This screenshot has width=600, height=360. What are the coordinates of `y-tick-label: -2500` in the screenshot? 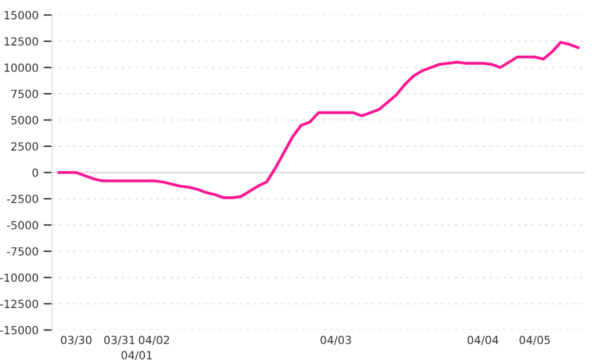 It's located at (22, 199).